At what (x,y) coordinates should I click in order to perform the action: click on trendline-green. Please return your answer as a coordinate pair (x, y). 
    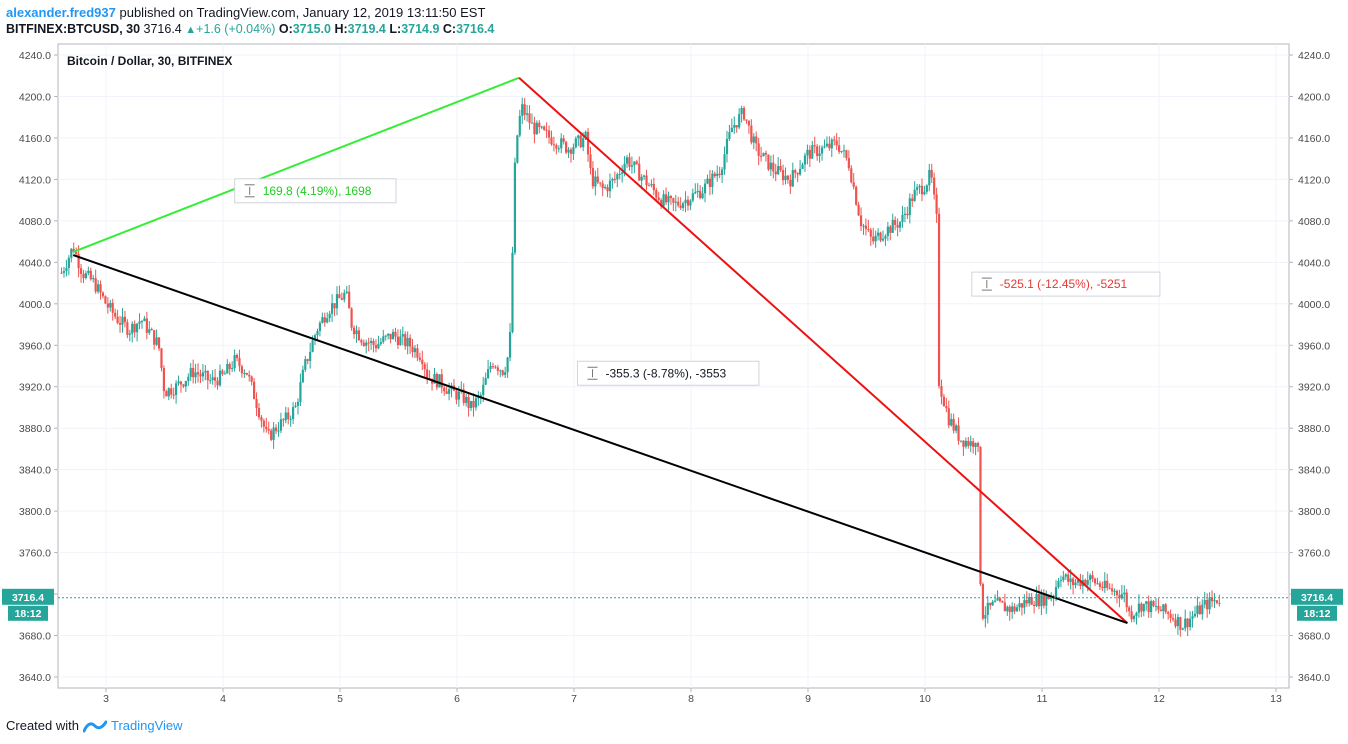
    Looking at the image, I should click on (296, 164).